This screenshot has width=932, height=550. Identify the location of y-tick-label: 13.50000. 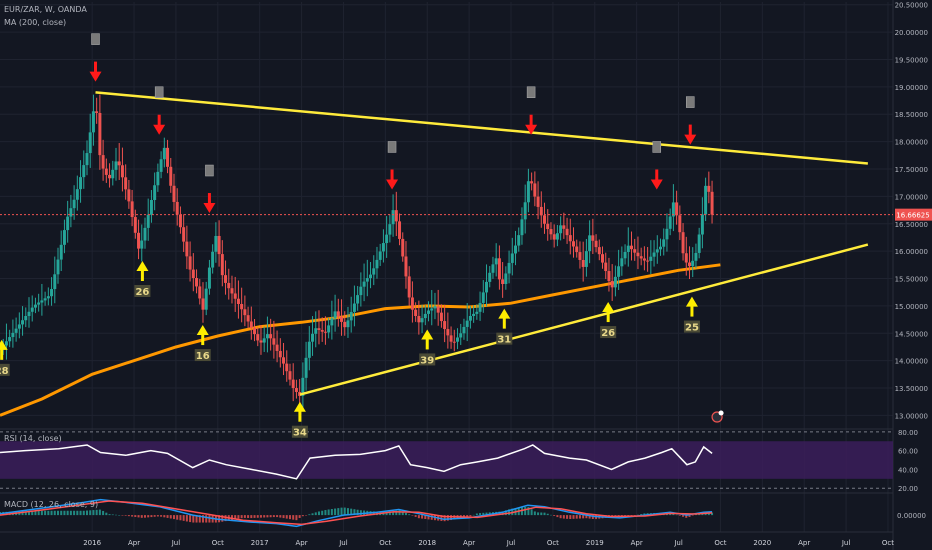
(911, 389).